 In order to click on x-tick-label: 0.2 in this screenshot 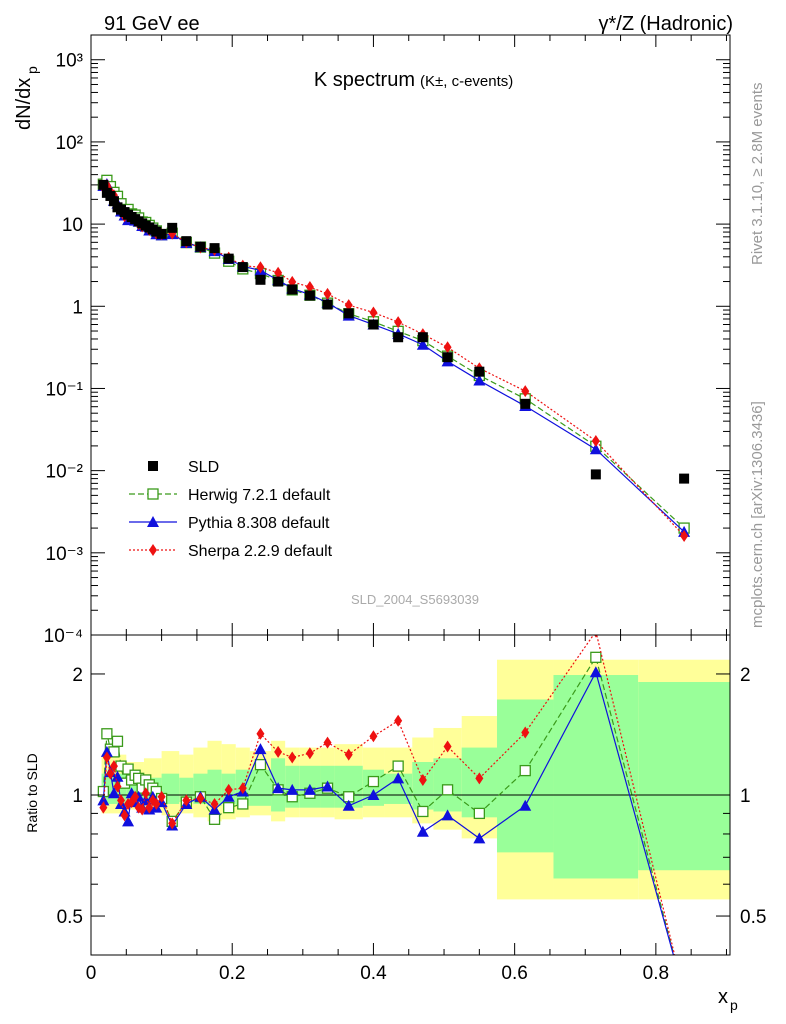, I will do `click(232, 973)`.